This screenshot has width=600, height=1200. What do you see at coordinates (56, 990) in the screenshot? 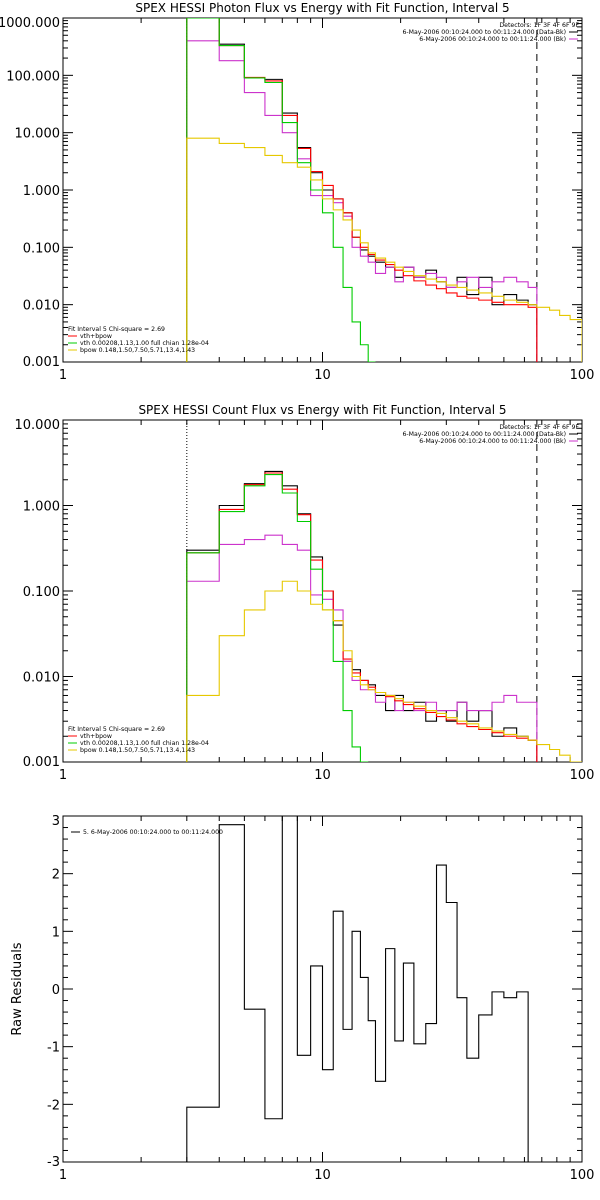
I see `y-tick-label: 0` at bounding box center [56, 990].